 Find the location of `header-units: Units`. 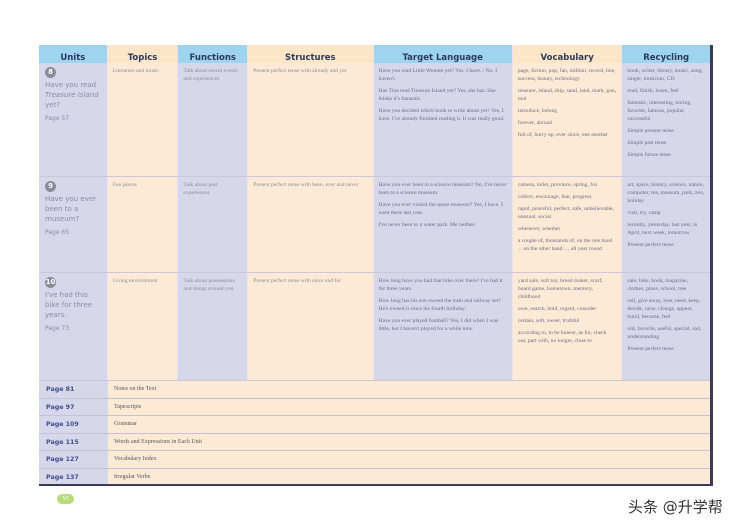

header-units: Units is located at coordinates (73, 54).